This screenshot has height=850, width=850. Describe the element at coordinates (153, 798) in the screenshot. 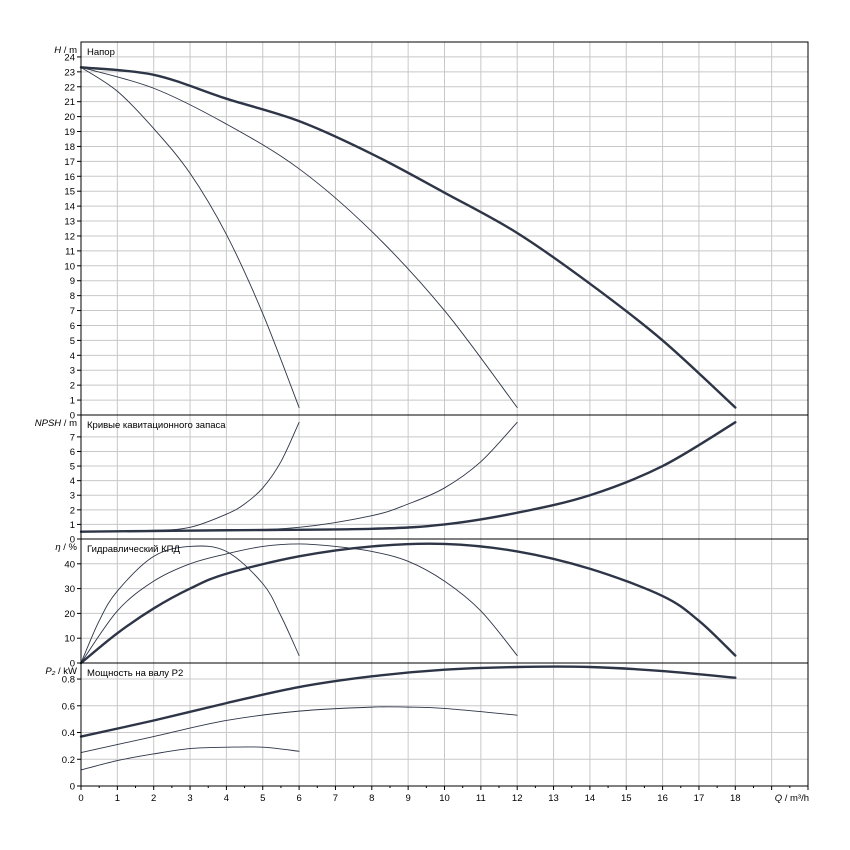

I see `x-tick-label: 2` at that location.